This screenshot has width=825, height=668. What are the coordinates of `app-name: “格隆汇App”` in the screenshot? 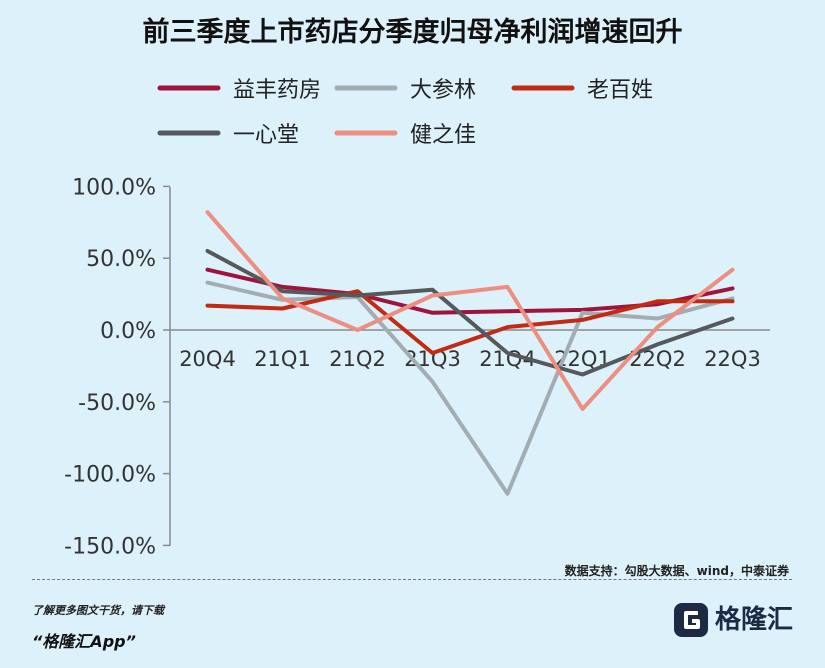 It's located at (84, 641).